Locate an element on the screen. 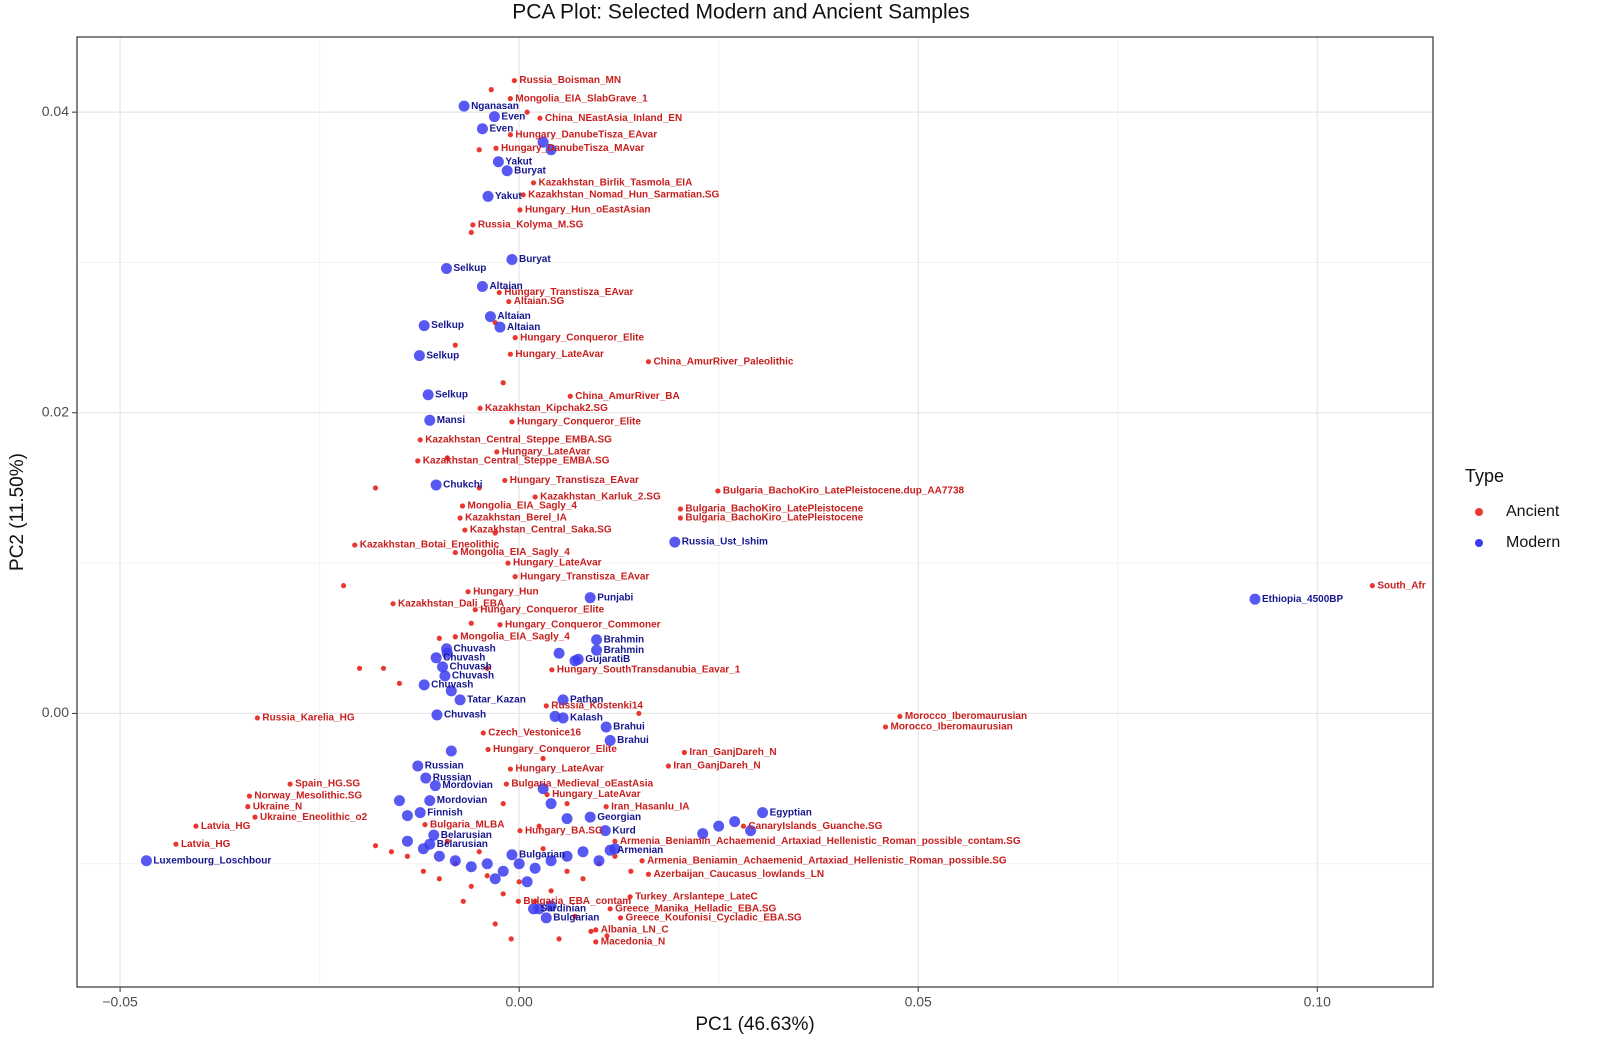 Image resolution: width=1598 pixels, height=1063 pixels. point-label: Selkup is located at coordinates (442, 355).